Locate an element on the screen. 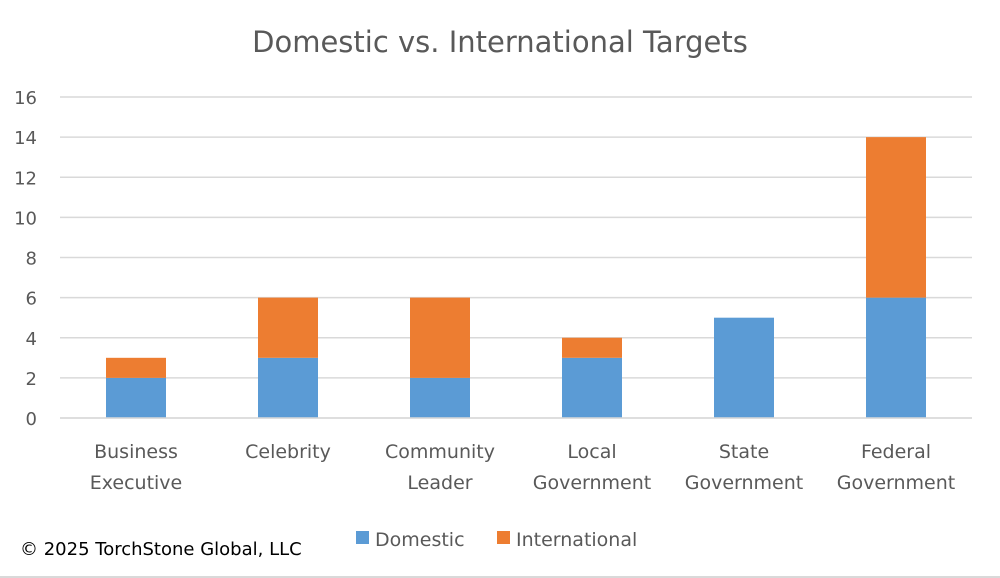 The height and width of the screenshot is (578, 1000). legend-swatch-international is located at coordinates (503, 537).